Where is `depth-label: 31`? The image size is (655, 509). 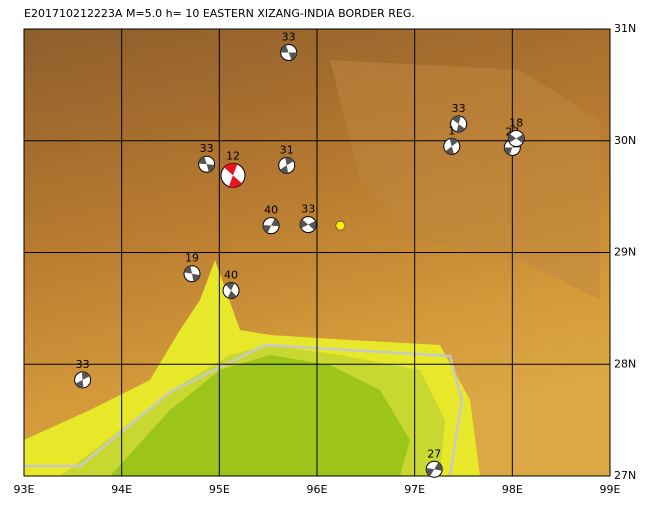
depth-label: 31 is located at coordinates (287, 149).